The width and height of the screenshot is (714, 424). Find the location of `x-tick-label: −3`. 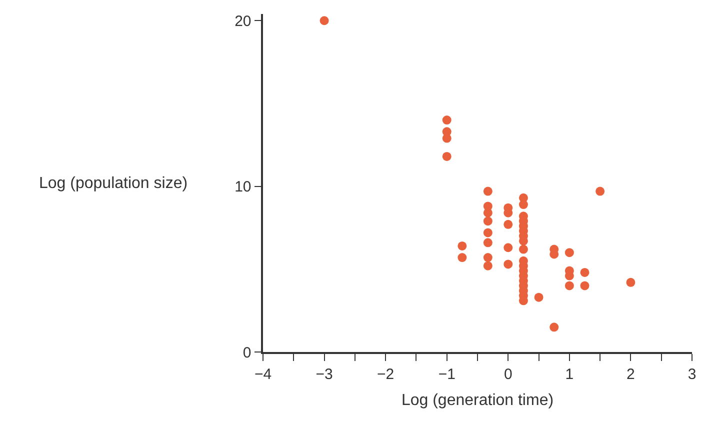

x-tick-label: −3 is located at coordinates (324, 374).